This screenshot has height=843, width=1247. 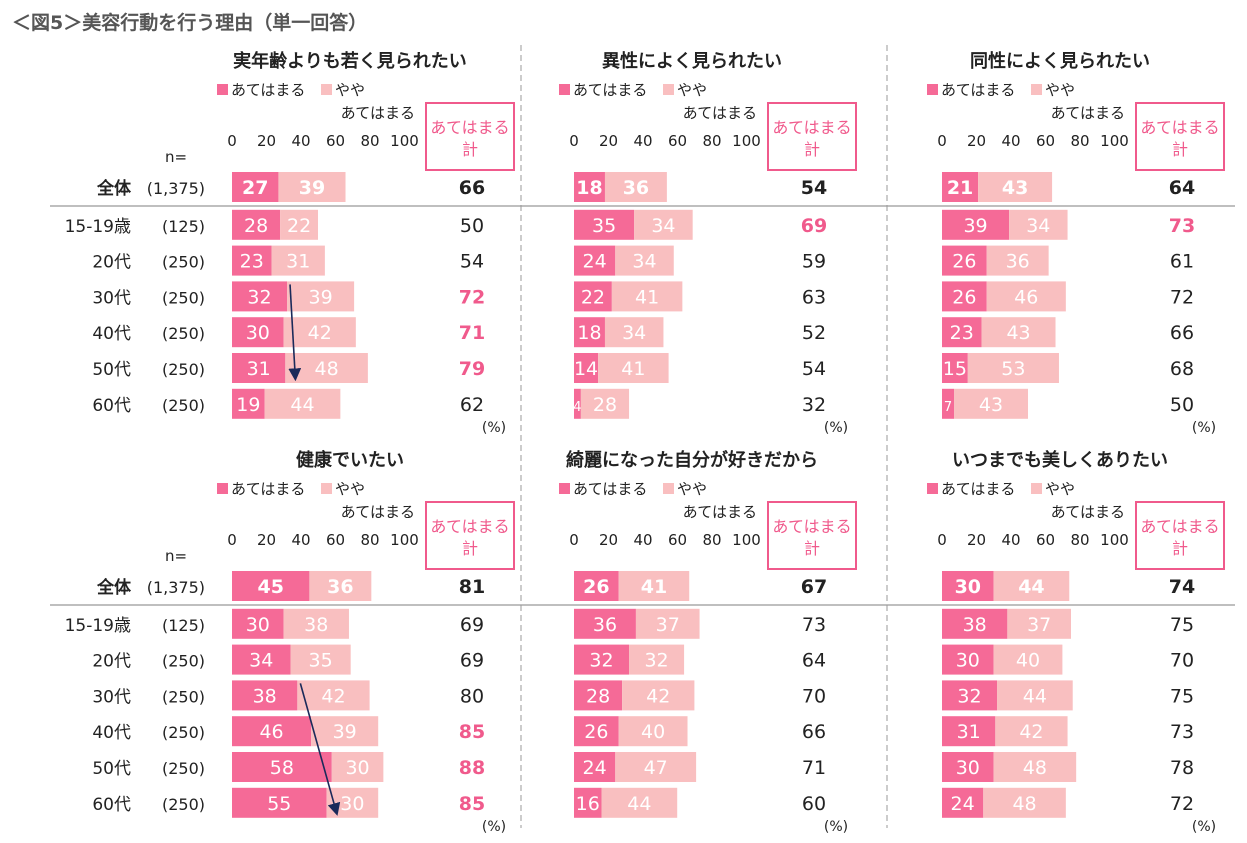 What do you see at coordinates (111, 697) in the screenshot?
I see `row-label: 30代` at bounding box center [111, 697].